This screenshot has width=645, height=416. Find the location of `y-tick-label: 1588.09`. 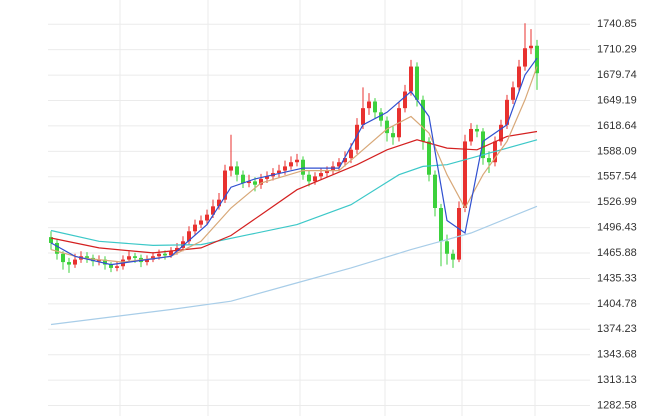

y-tick-label: 1588.09 is located at coordinates (617, 151).